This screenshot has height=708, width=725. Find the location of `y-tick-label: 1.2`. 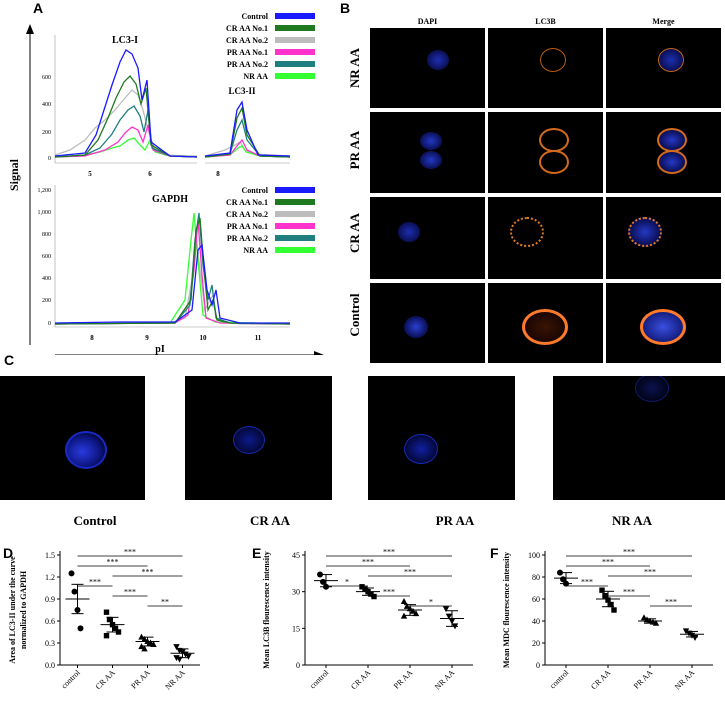

y-tick-label: 1.2 is located at coordinates (50, 577).